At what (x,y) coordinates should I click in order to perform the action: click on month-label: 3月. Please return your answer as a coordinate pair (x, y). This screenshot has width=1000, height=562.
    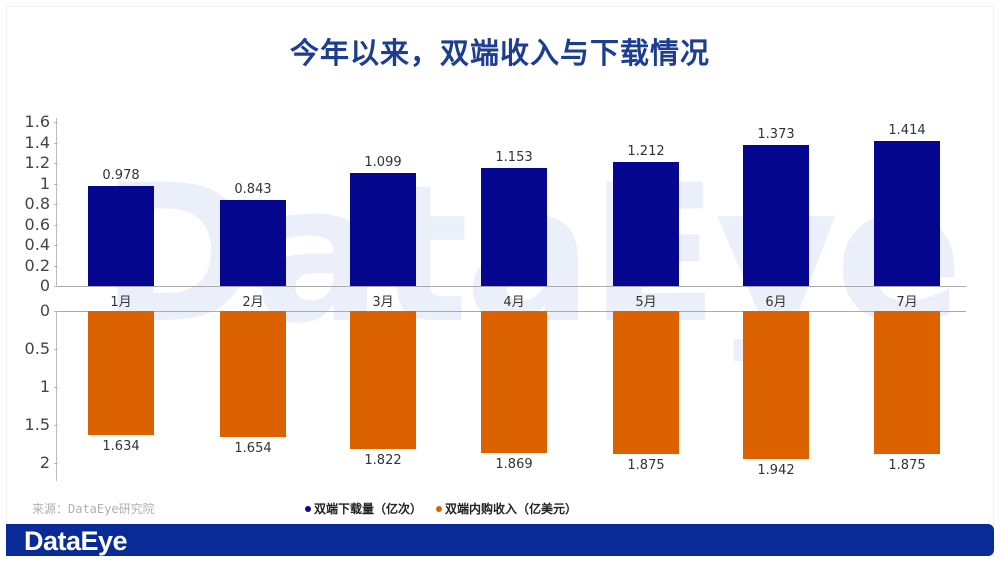
    Looking at the image, I should click on (383, 302).